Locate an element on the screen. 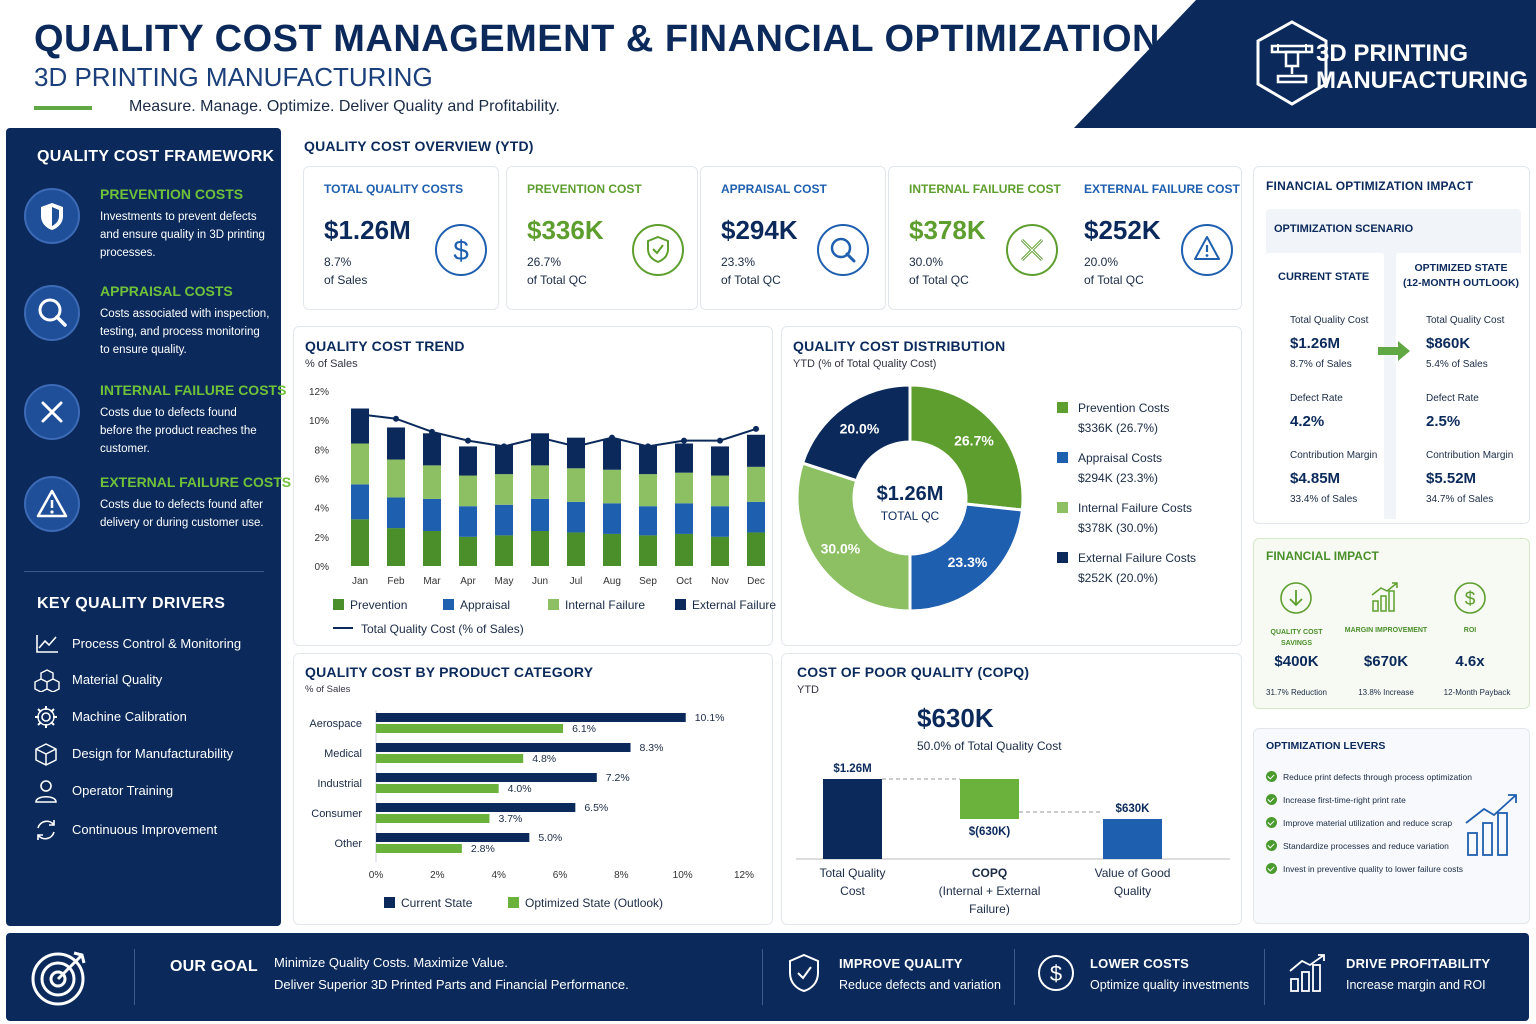  header-badge-text: 3D PRINTING MANUFACTURING is located at coordinates (1422, 67).